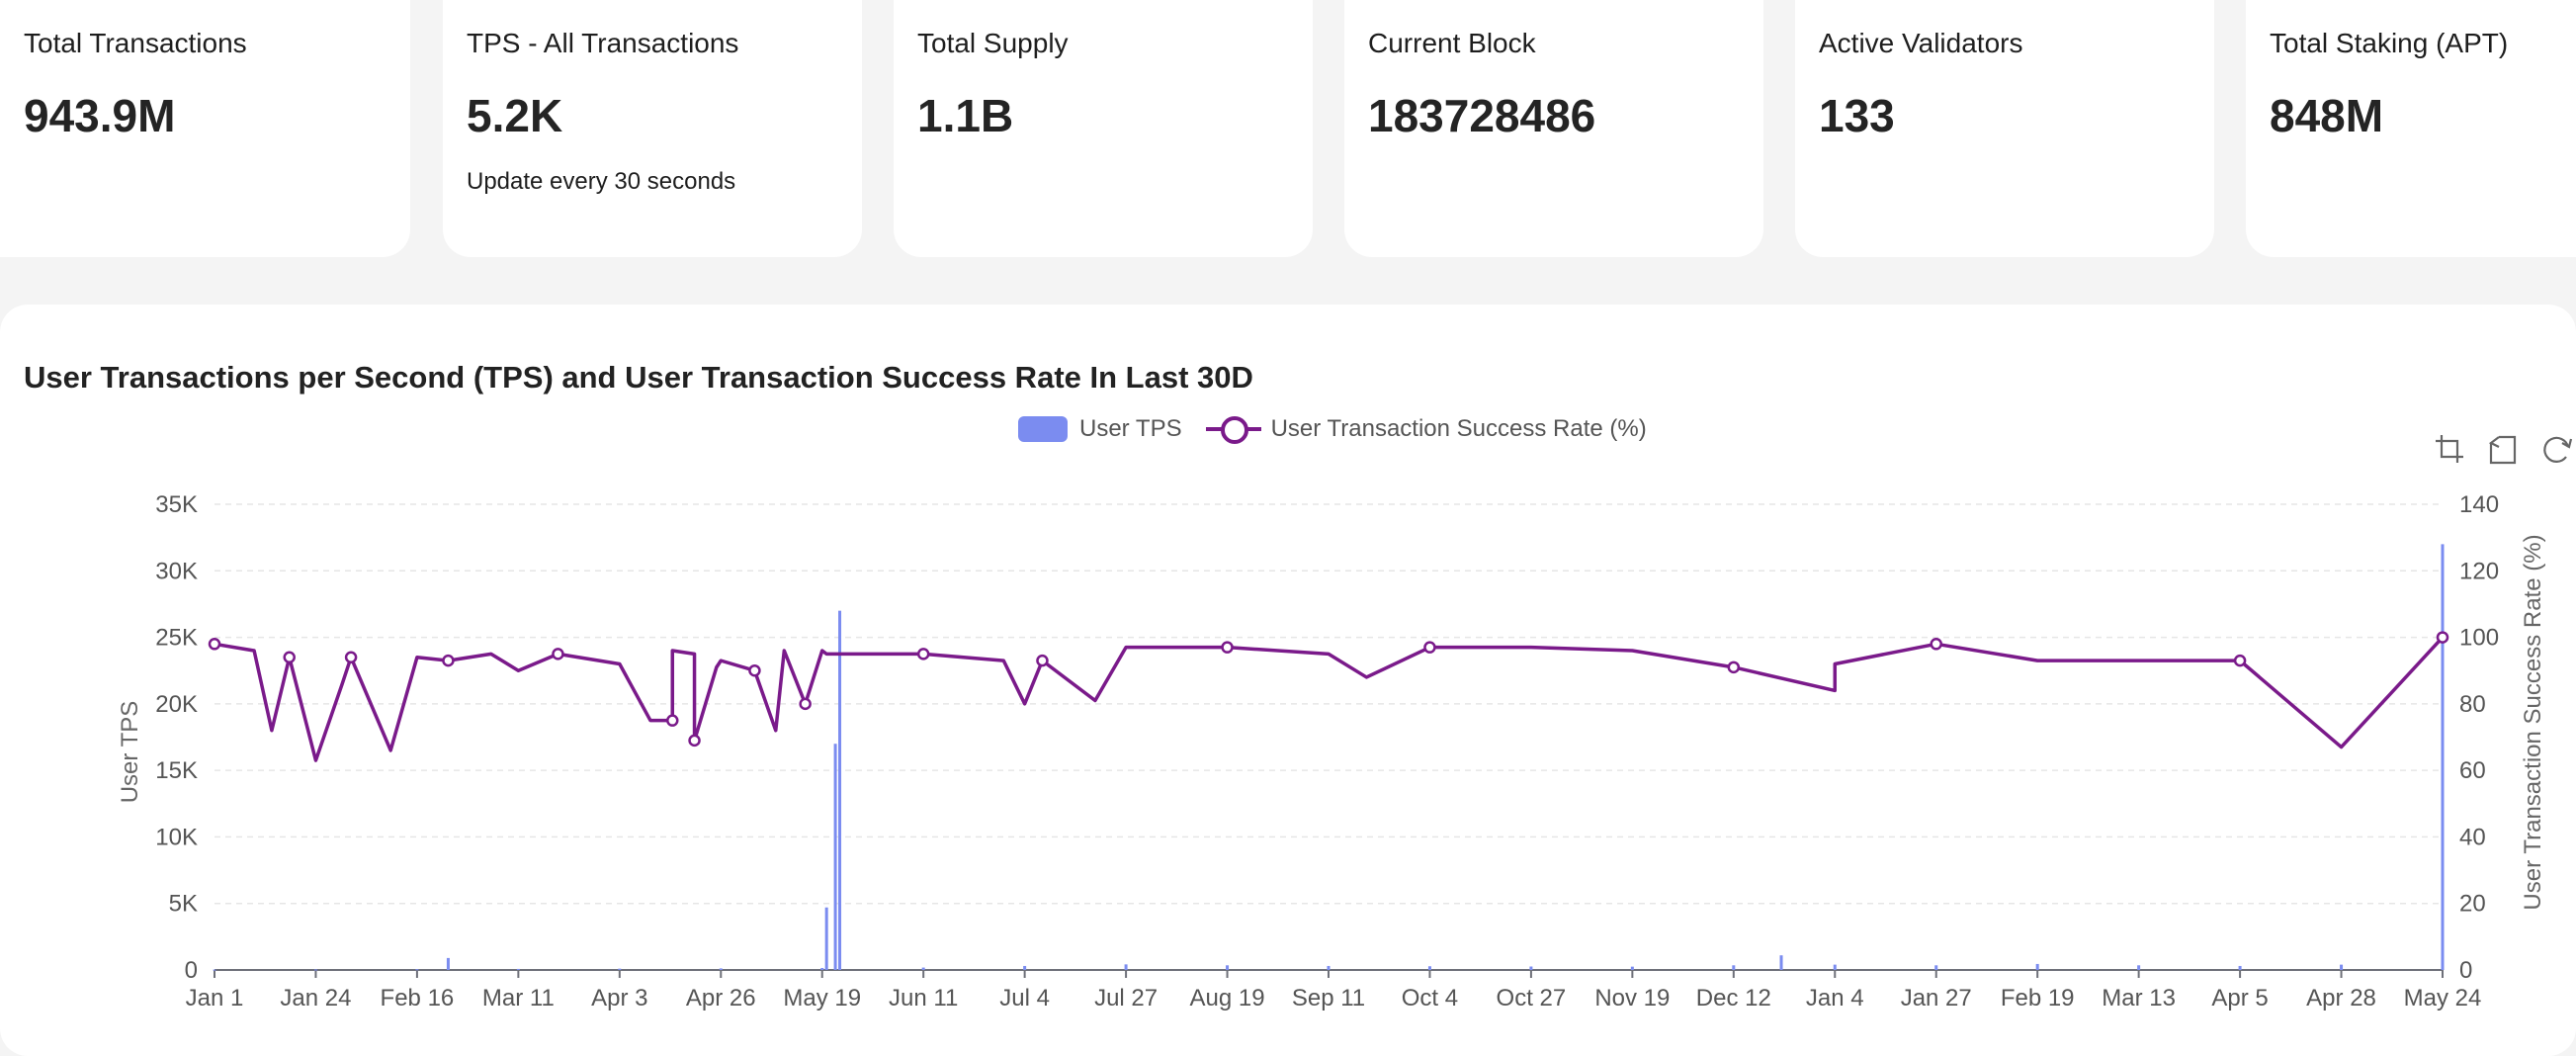 The width and height of the screenshot is (2576, 1056). I want to click on stat-card-active-validators: Active Validators 133, so click(2004, 128).